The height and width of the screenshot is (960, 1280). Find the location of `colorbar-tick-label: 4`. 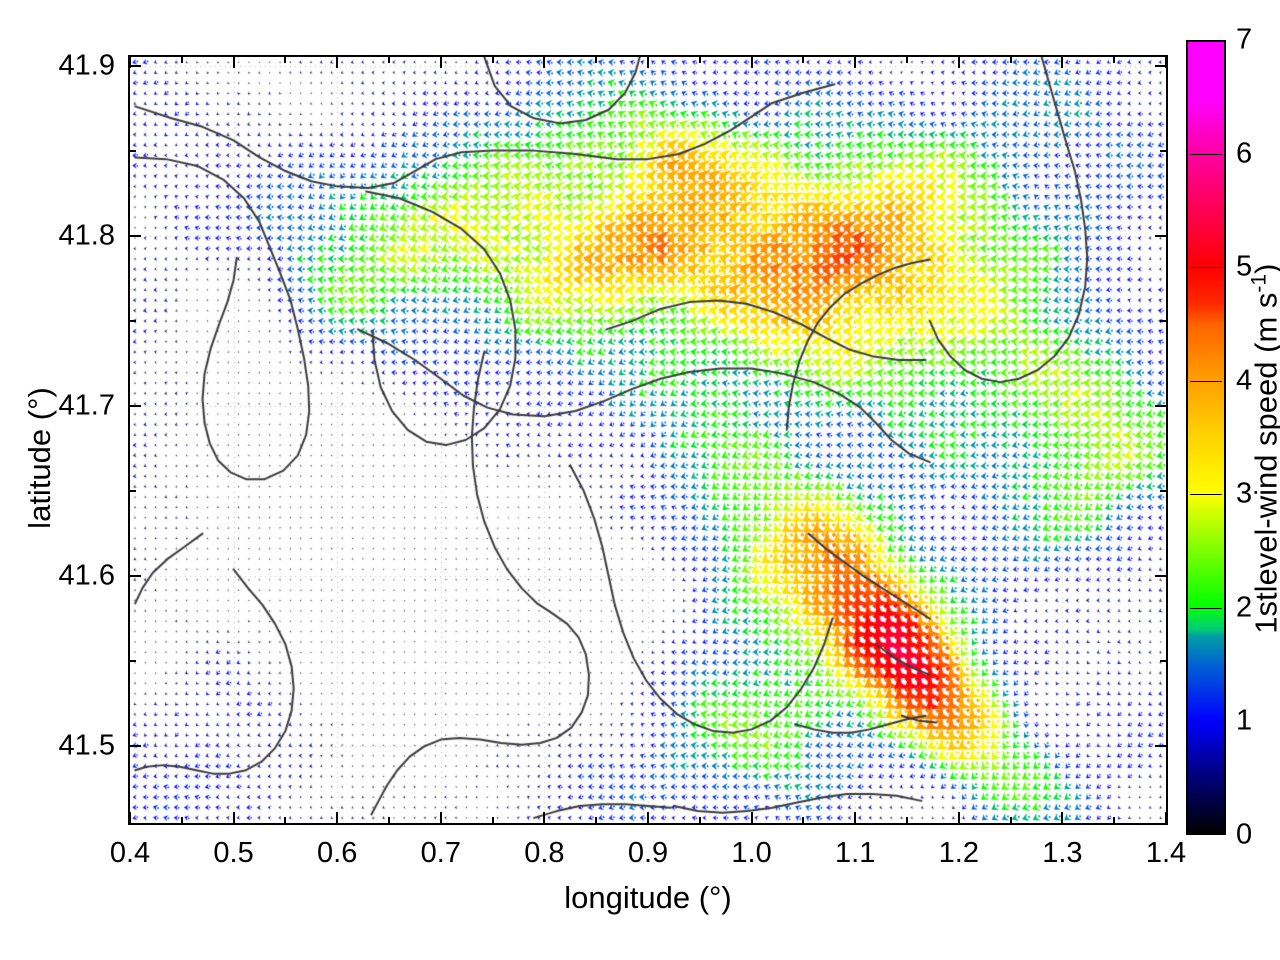

colorbar-tick-label: 4 is located at coordinates (1244, 380).